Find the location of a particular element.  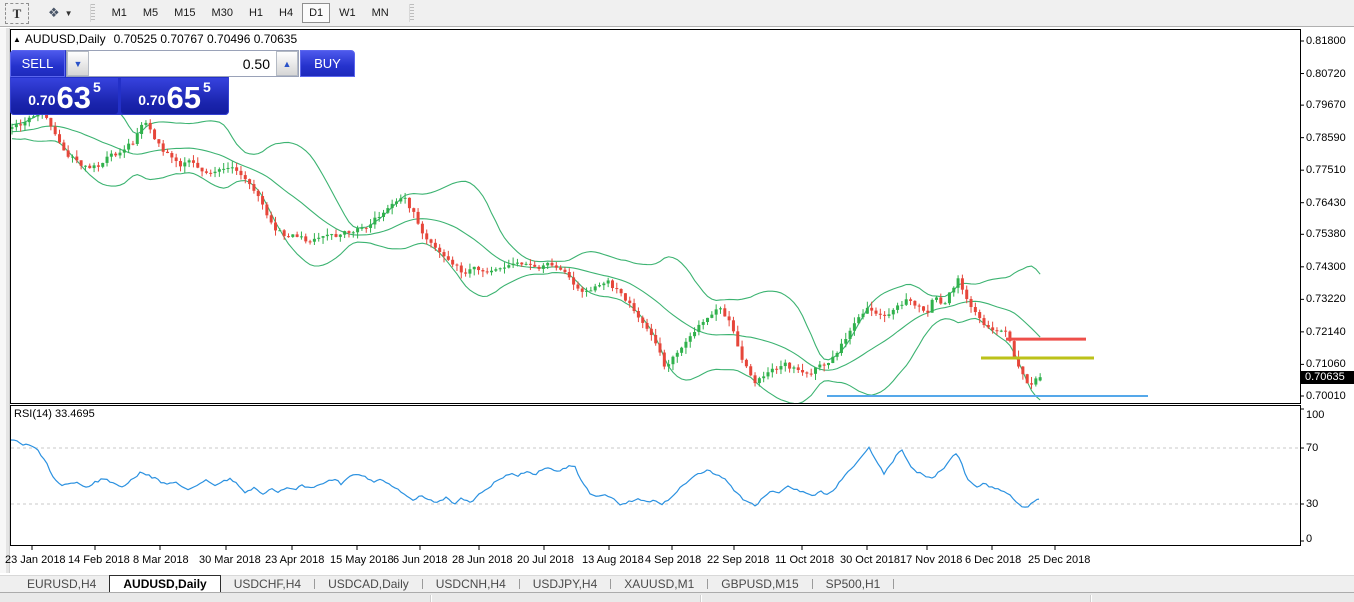

tab-sp500-h1: SP500,H1 is located at coordinates (853, 584).